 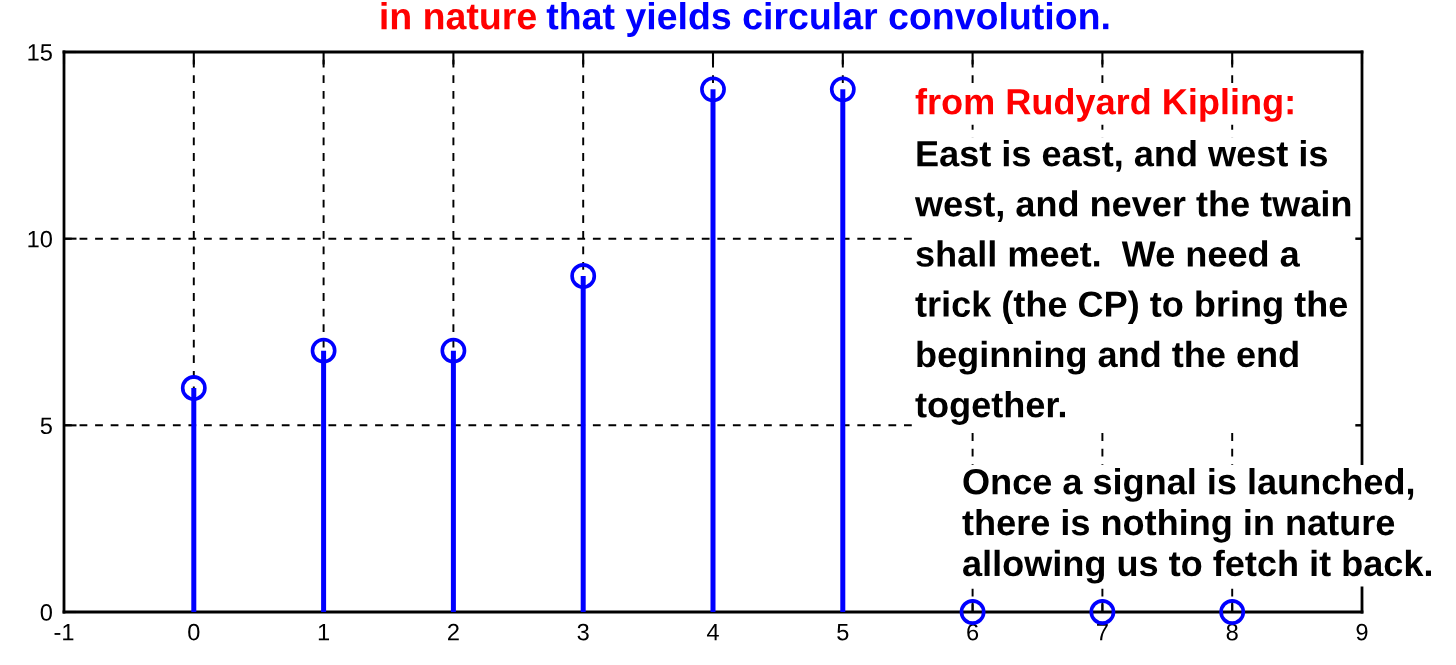 I want to click on x-tick-label: 4, so click(x=712, y=632).